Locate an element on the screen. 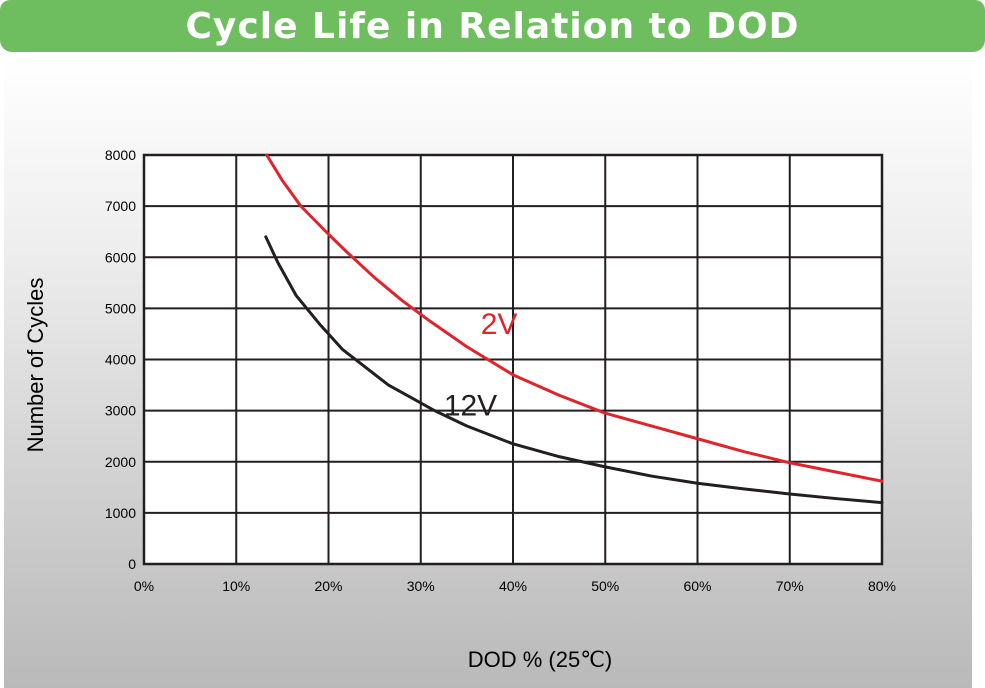  x-tick-label: 20% is located at coordinates (328, 586).